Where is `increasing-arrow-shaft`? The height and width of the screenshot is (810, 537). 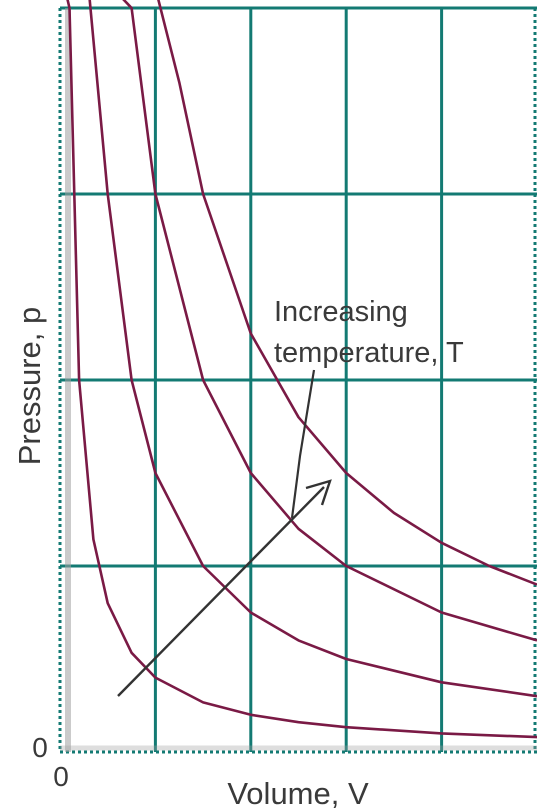
increasing-arrow-shaft is located at coordinates (221, 591).